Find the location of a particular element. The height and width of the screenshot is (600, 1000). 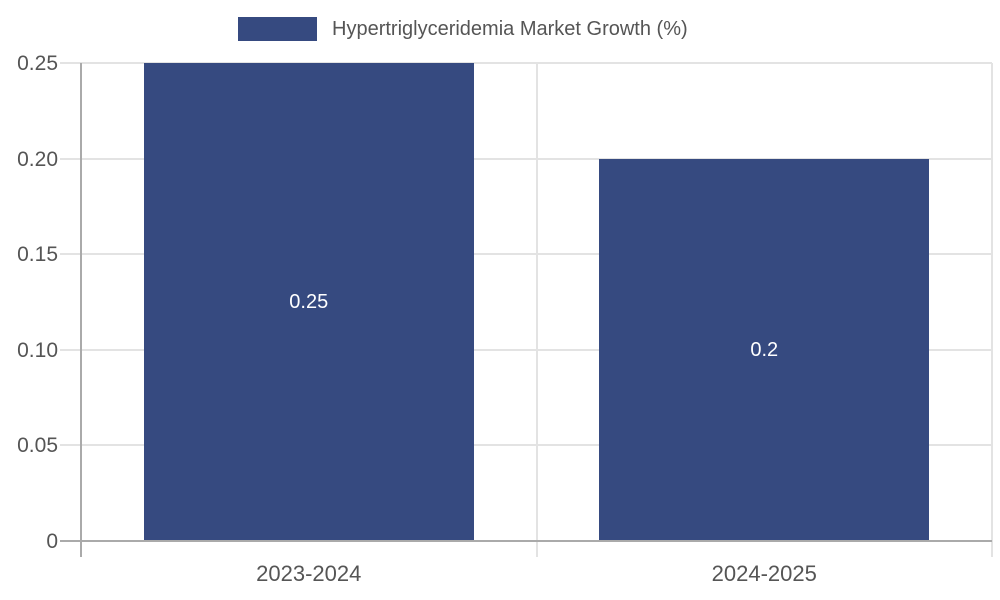

y-axis-tick-label: 0.05 is located at coordinates (37, 446).